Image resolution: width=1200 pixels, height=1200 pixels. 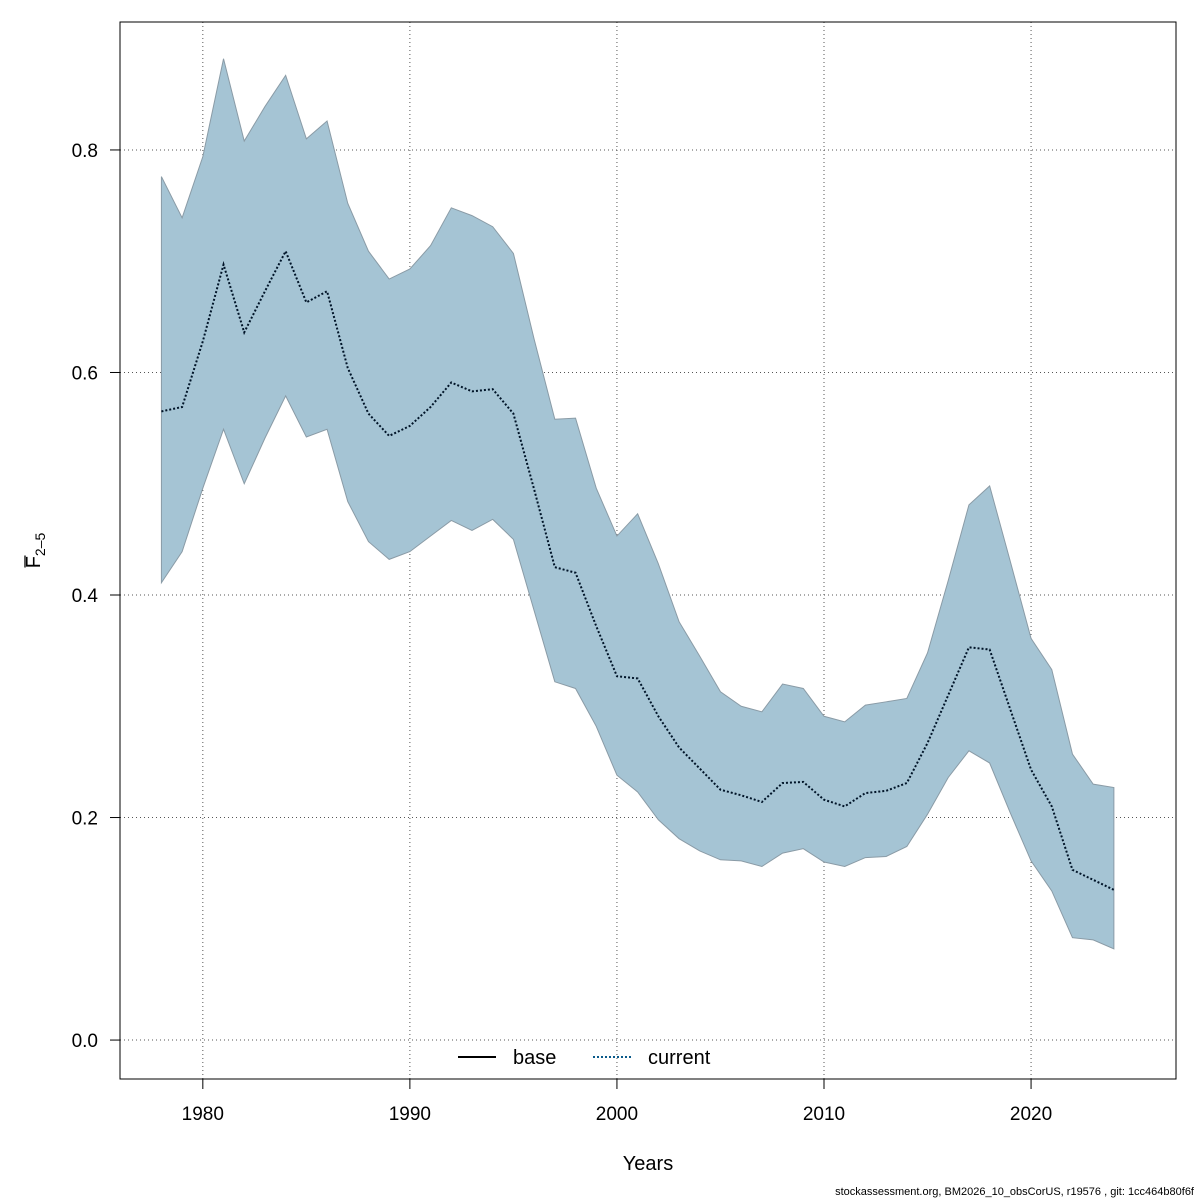 I want to click on legend: base current, so click(x=584, y=1058).